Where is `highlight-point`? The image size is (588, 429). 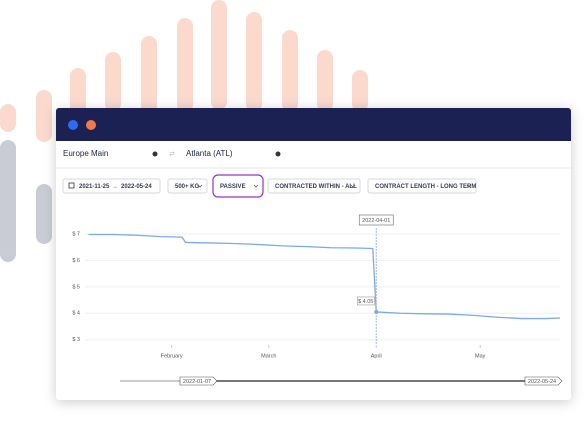
highlight-point is located at coordinates (376, 311).